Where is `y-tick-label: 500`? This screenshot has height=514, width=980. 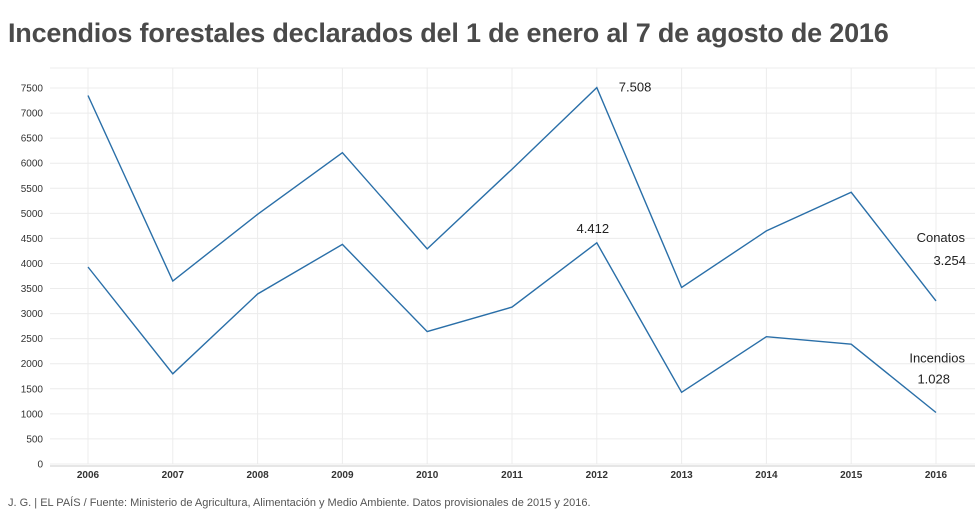 y-tick-label: 500 is located at coordinates (34, 439).